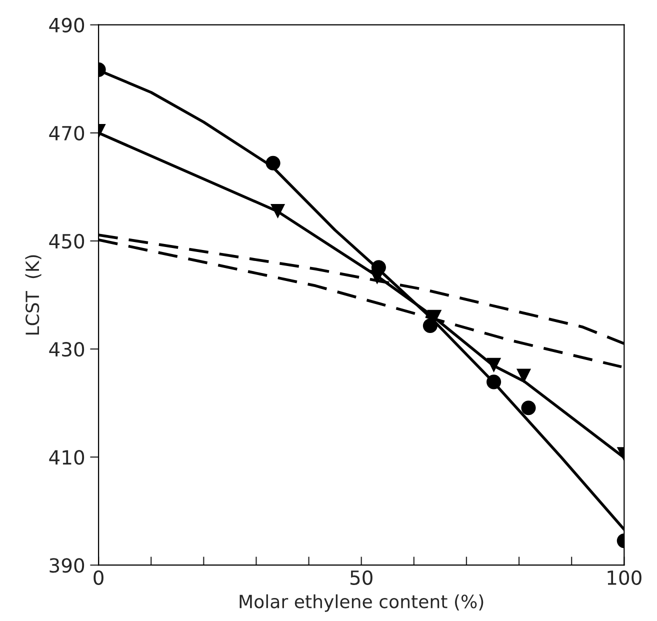  Describe the element at coordinates (99, 578) in the screenshot. I see `x-tick-label: 0` at that location.